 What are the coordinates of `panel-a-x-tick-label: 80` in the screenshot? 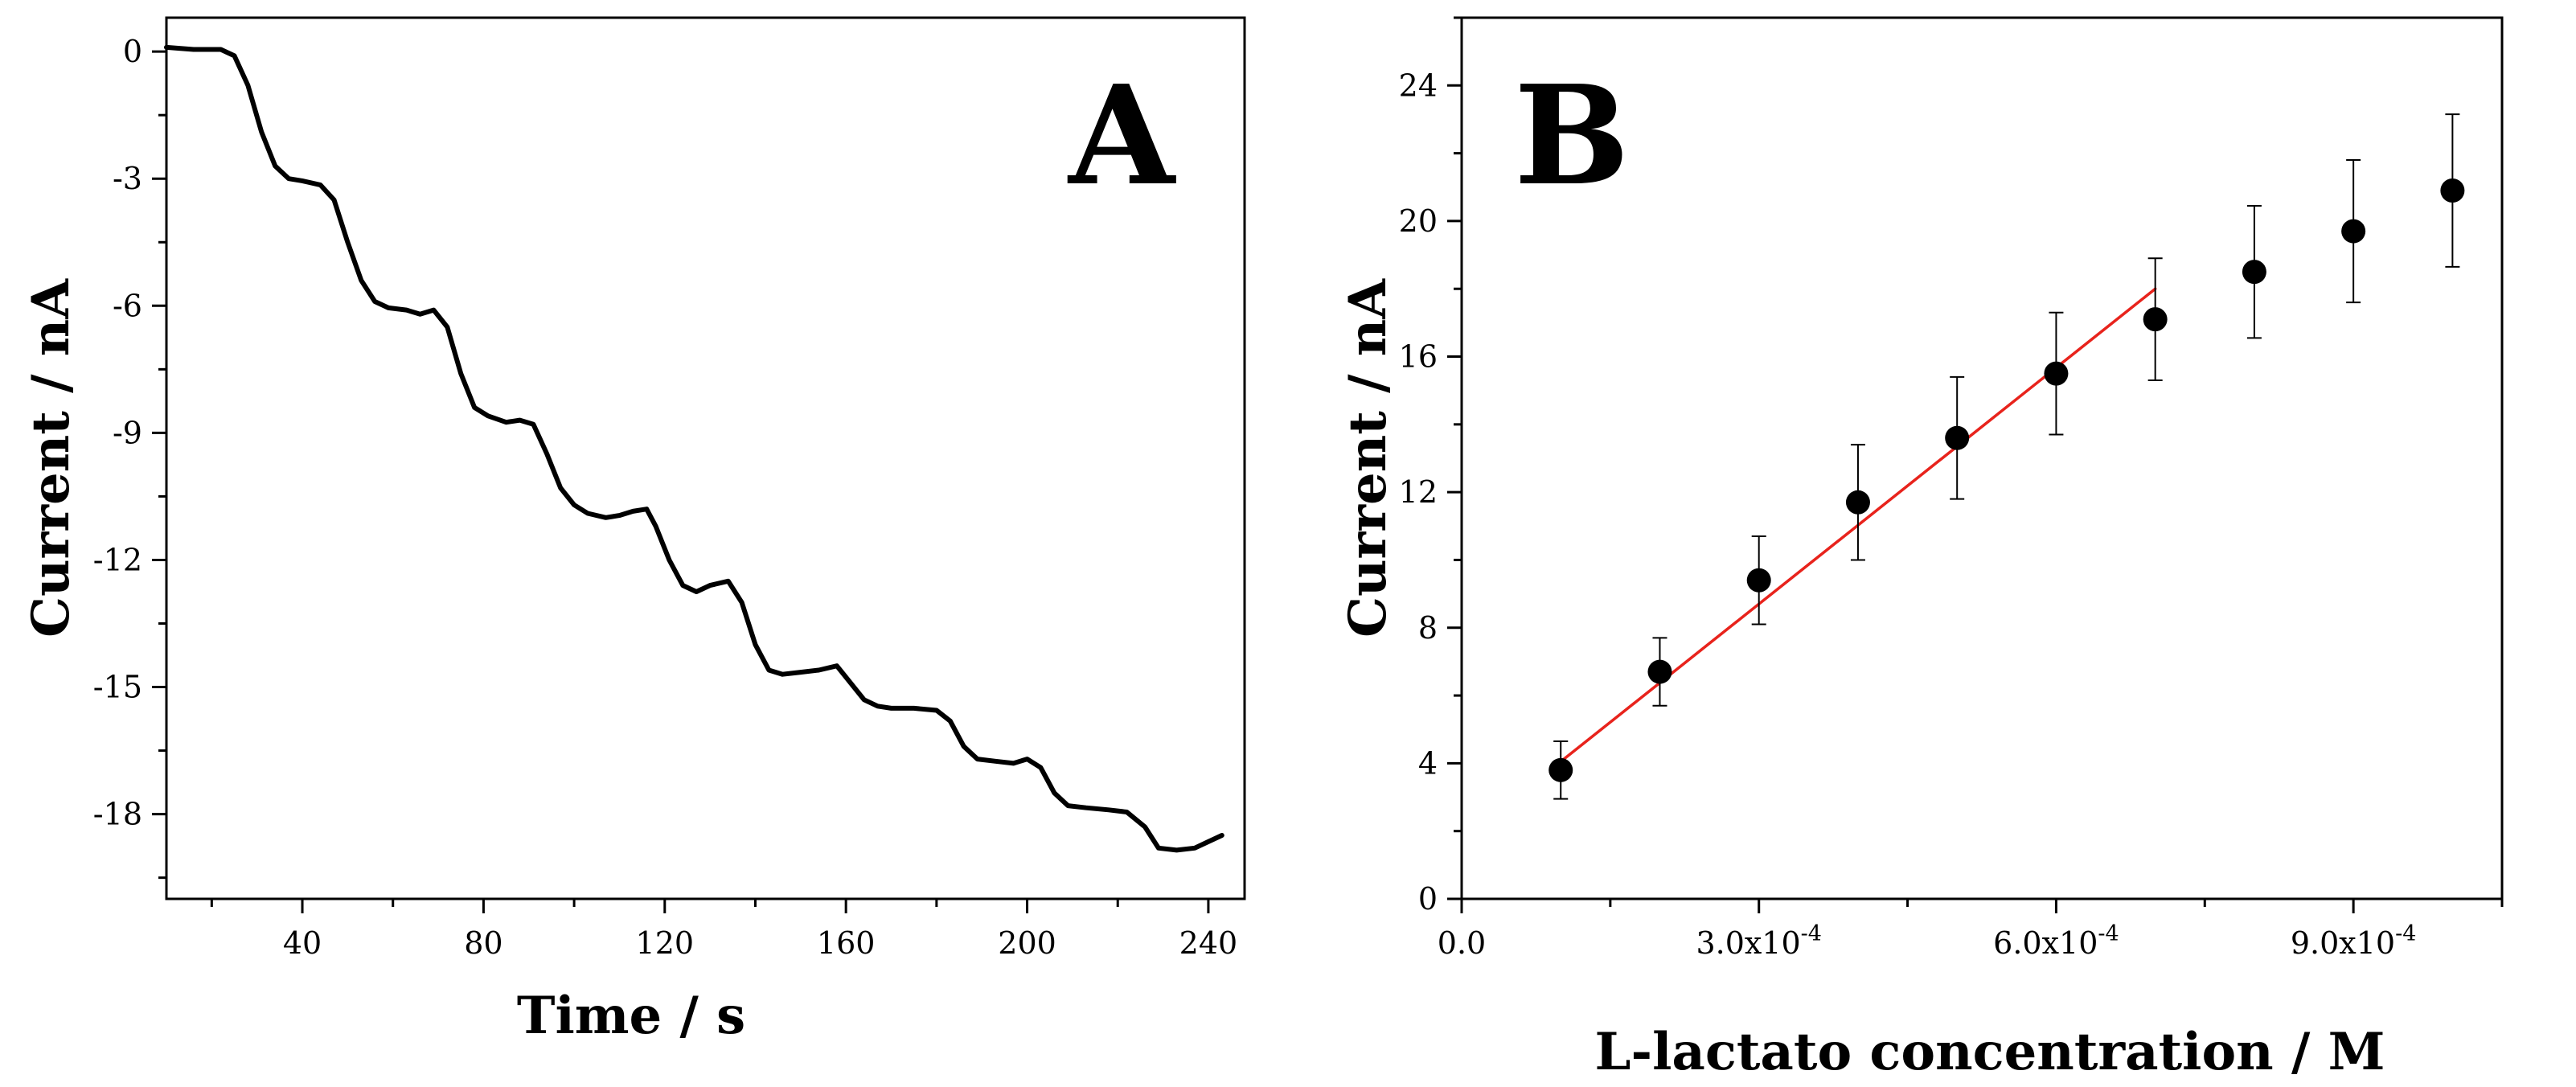 It's located at (483, 943).